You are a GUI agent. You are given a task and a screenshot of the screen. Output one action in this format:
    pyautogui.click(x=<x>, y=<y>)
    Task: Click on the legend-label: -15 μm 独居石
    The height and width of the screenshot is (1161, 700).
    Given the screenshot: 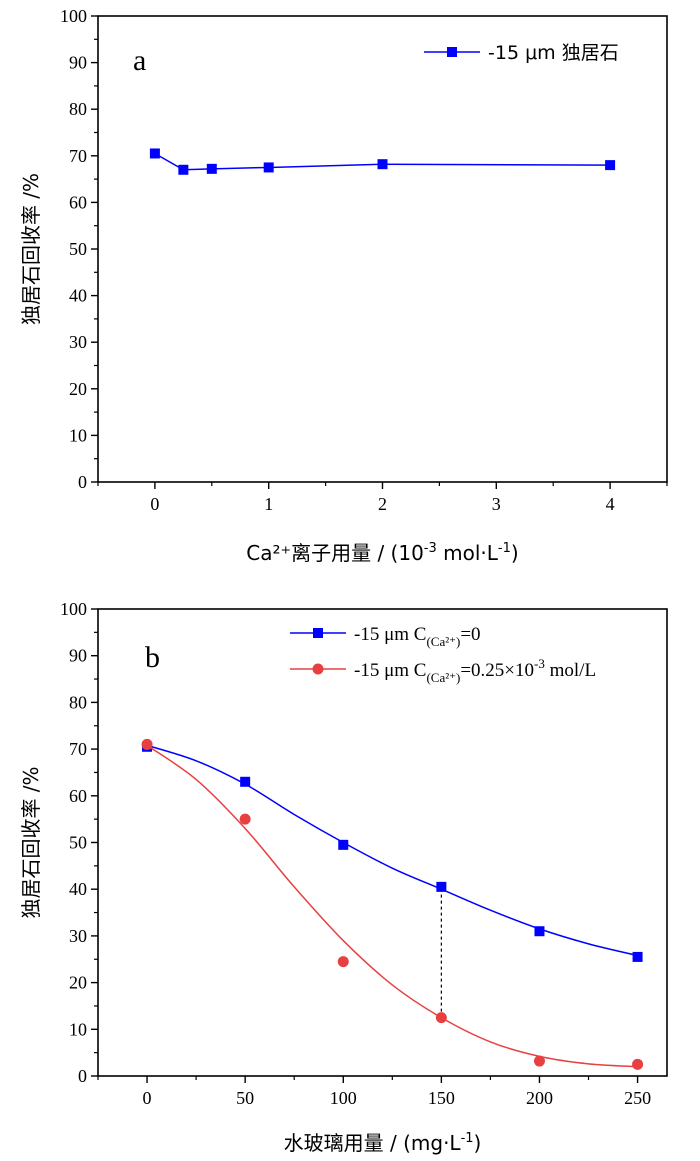 What is the action you would take?
    pyautogui.click(x=553, y=53)
    